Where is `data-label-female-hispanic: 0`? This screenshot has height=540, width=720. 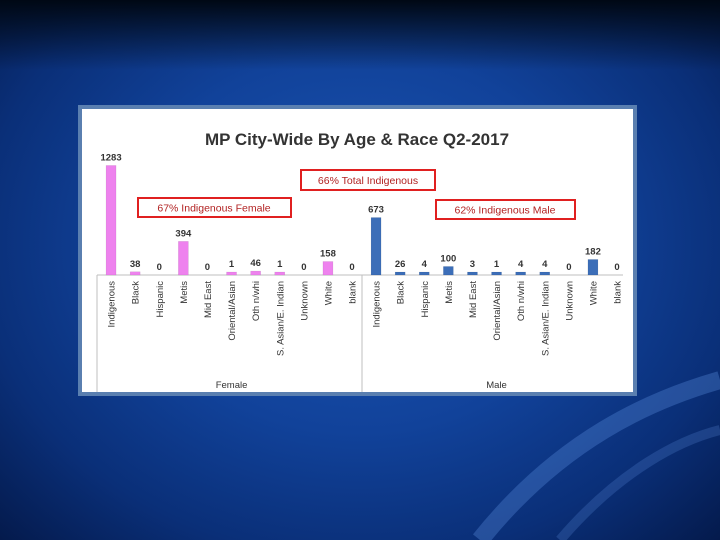
data-label-female-hispanic: 0 is located at coordinates (159, 267).